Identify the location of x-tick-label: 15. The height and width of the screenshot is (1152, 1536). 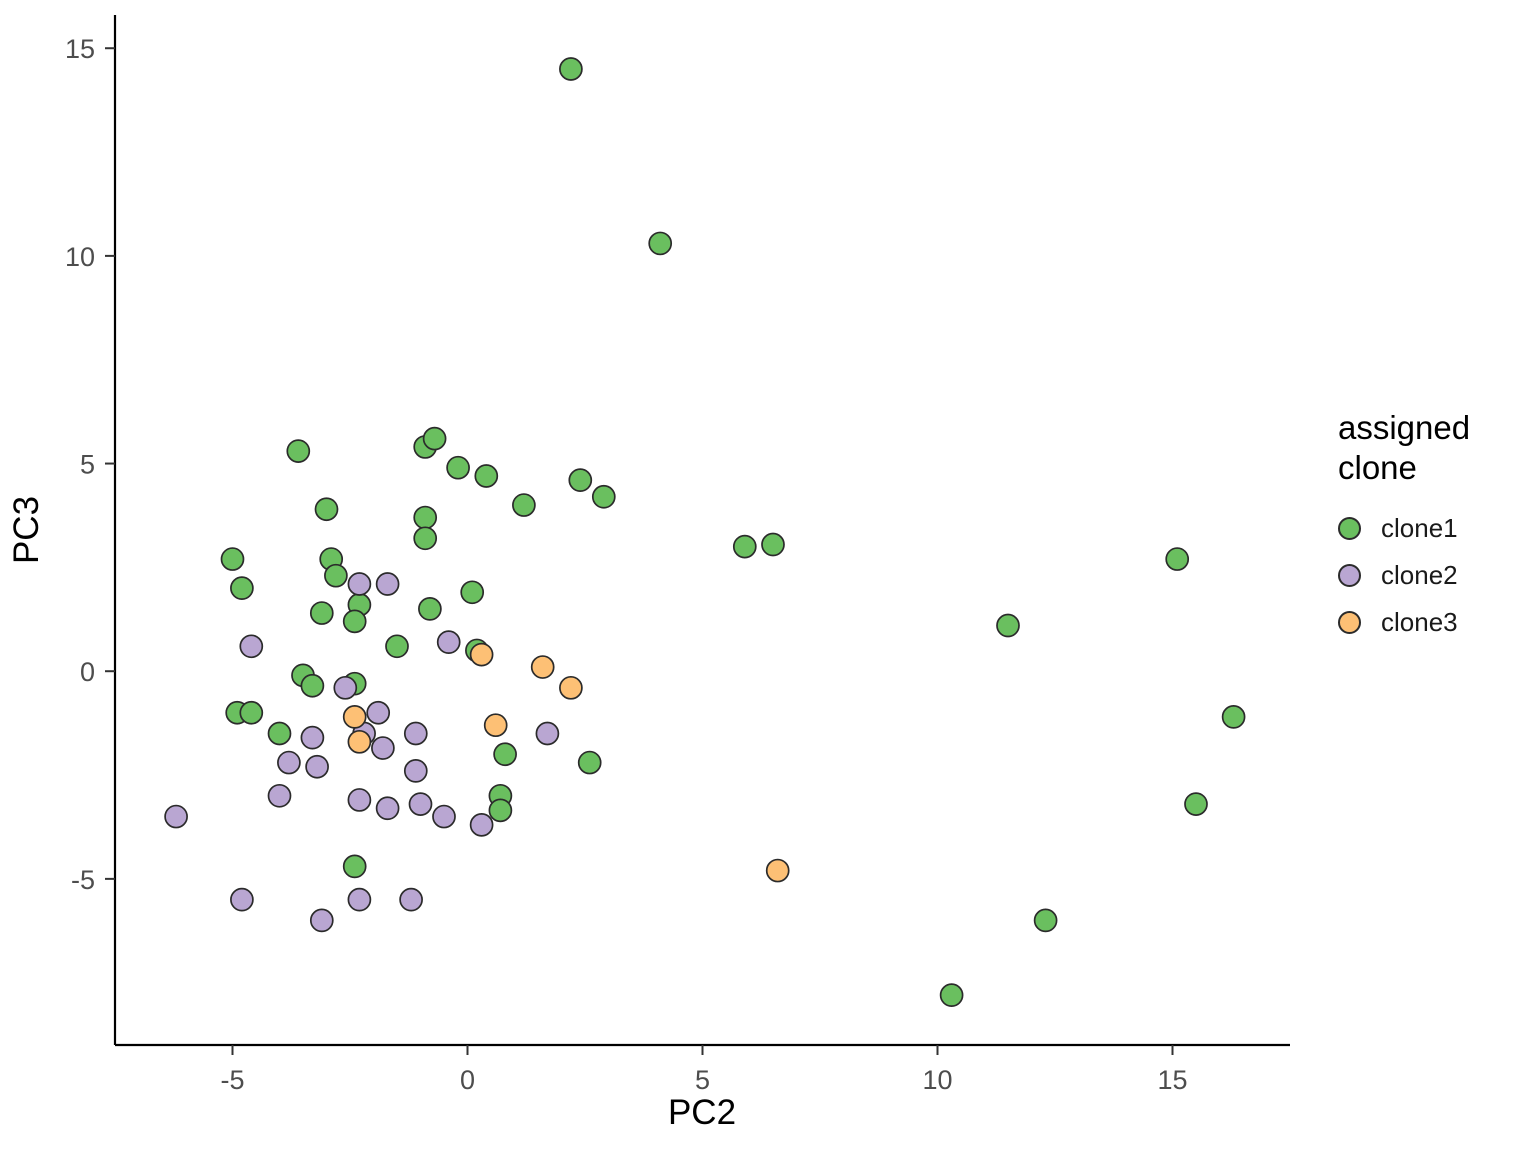
(1172, 1080).